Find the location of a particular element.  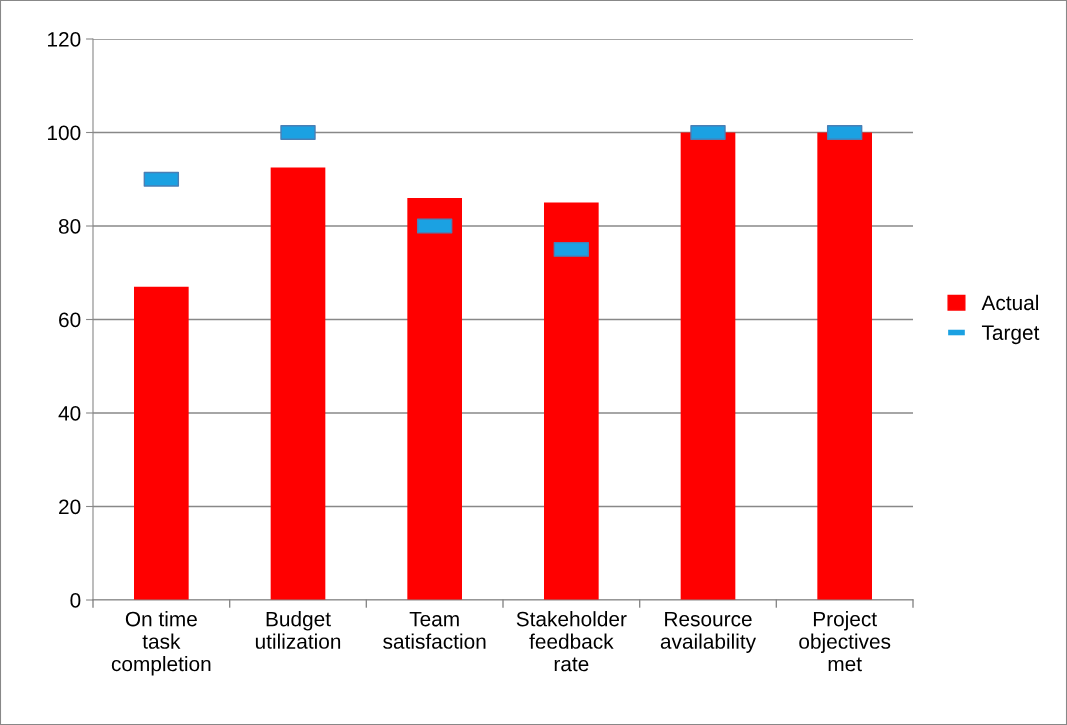

y-tick-label: 120 is located at coordinates (64, 39).